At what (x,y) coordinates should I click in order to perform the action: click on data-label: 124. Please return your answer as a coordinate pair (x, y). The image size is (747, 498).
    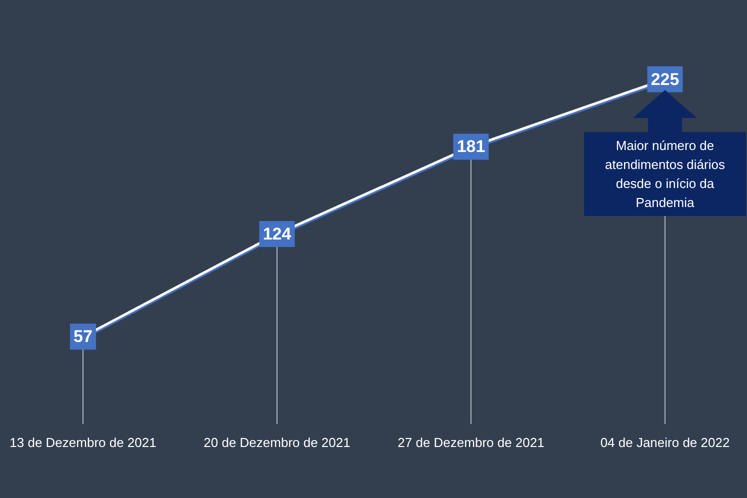
    Looking at the image, I should click on (277, 234).